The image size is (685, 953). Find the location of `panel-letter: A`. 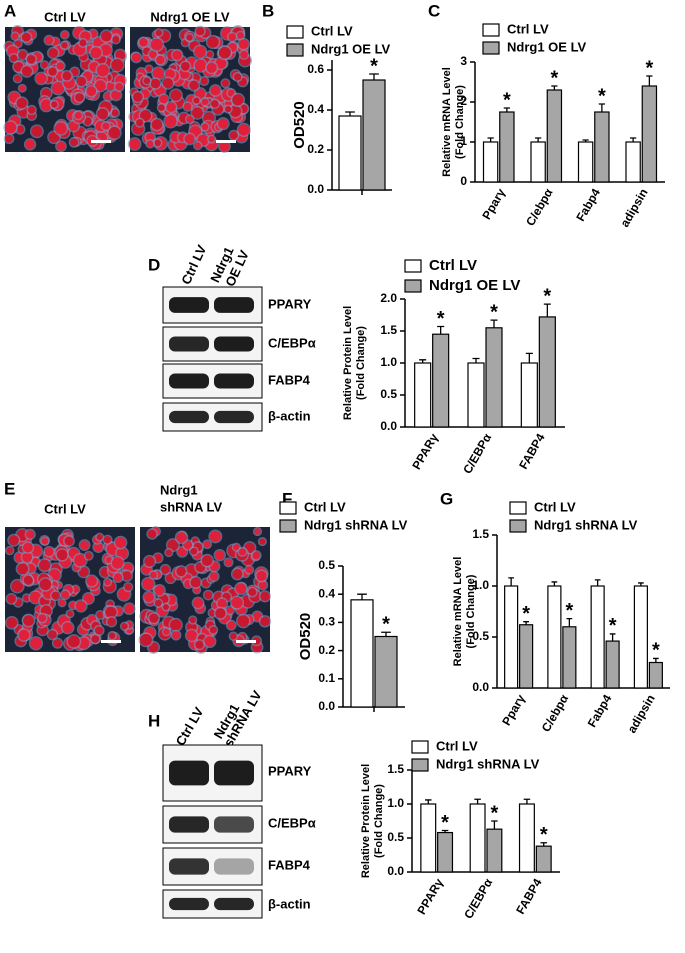

panel-letter: A is located at coordinates (10, 10).